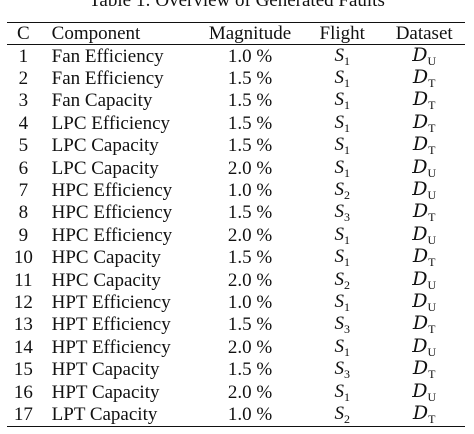 The height and width of the screenshot is (434, 474). Describe the element at coordinates (342, 33) in the screenshot. I see `header-flight: Flight` at that location.